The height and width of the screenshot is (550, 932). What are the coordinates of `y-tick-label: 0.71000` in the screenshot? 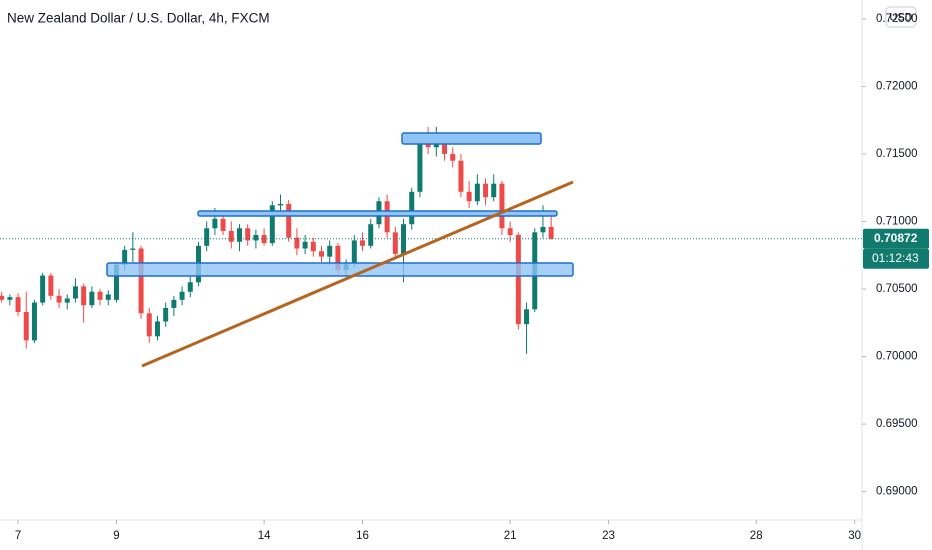 It's located at (897, 222).